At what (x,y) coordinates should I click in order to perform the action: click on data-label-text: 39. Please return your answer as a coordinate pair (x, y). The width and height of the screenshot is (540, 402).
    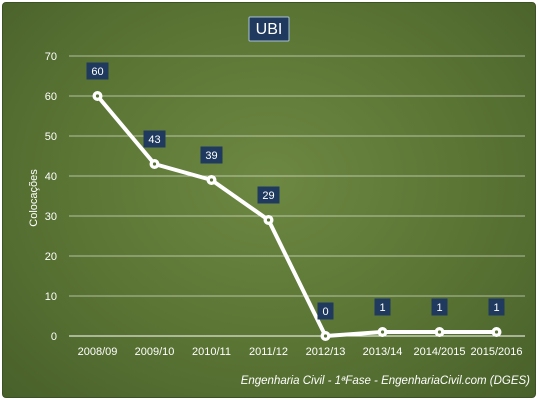
    Looking at the image, I should click on (211, 156).